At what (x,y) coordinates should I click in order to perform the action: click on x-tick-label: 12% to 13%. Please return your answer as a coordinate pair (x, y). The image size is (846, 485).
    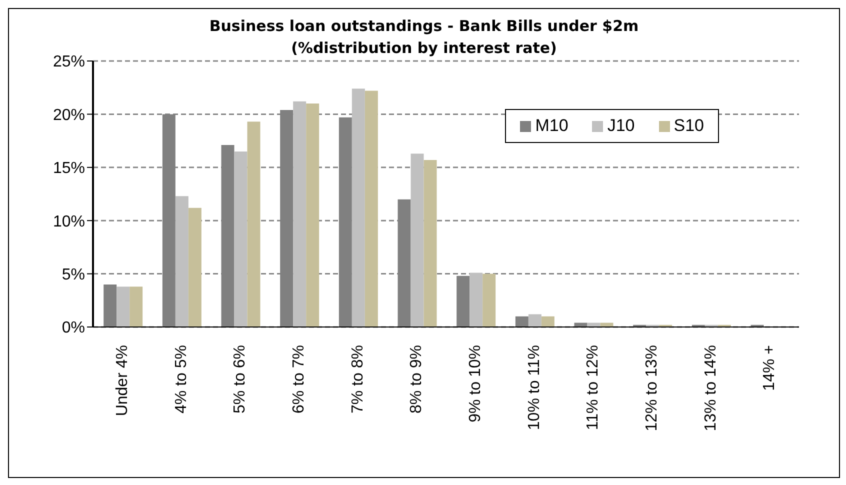
    Looking at the image, I should click on (651, 388).